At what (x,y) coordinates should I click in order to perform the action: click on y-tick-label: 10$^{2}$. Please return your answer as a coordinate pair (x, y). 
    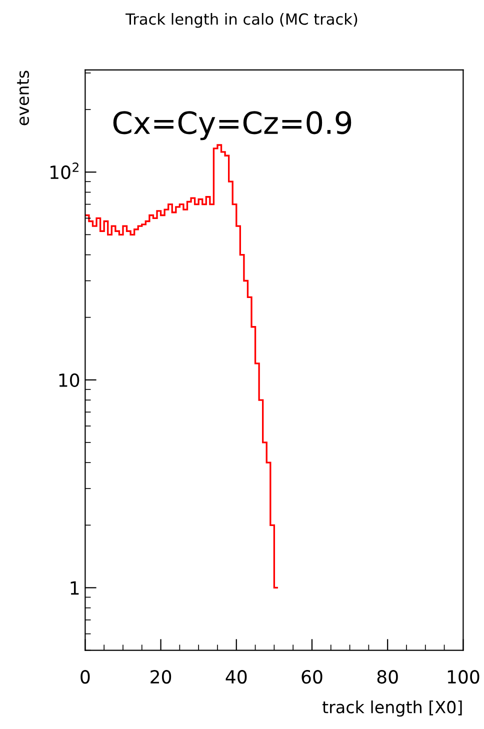
    Looking at the image, I should click on (64, 171).